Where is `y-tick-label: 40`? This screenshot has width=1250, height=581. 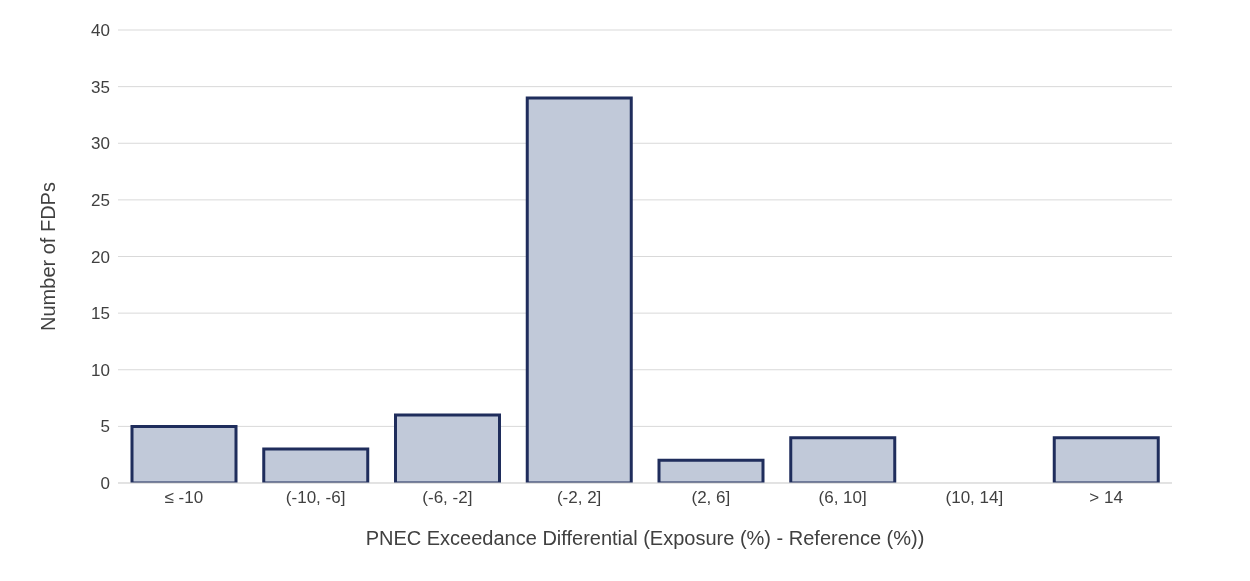
y-tick-label: 40 is located at coordinates (100, 31).